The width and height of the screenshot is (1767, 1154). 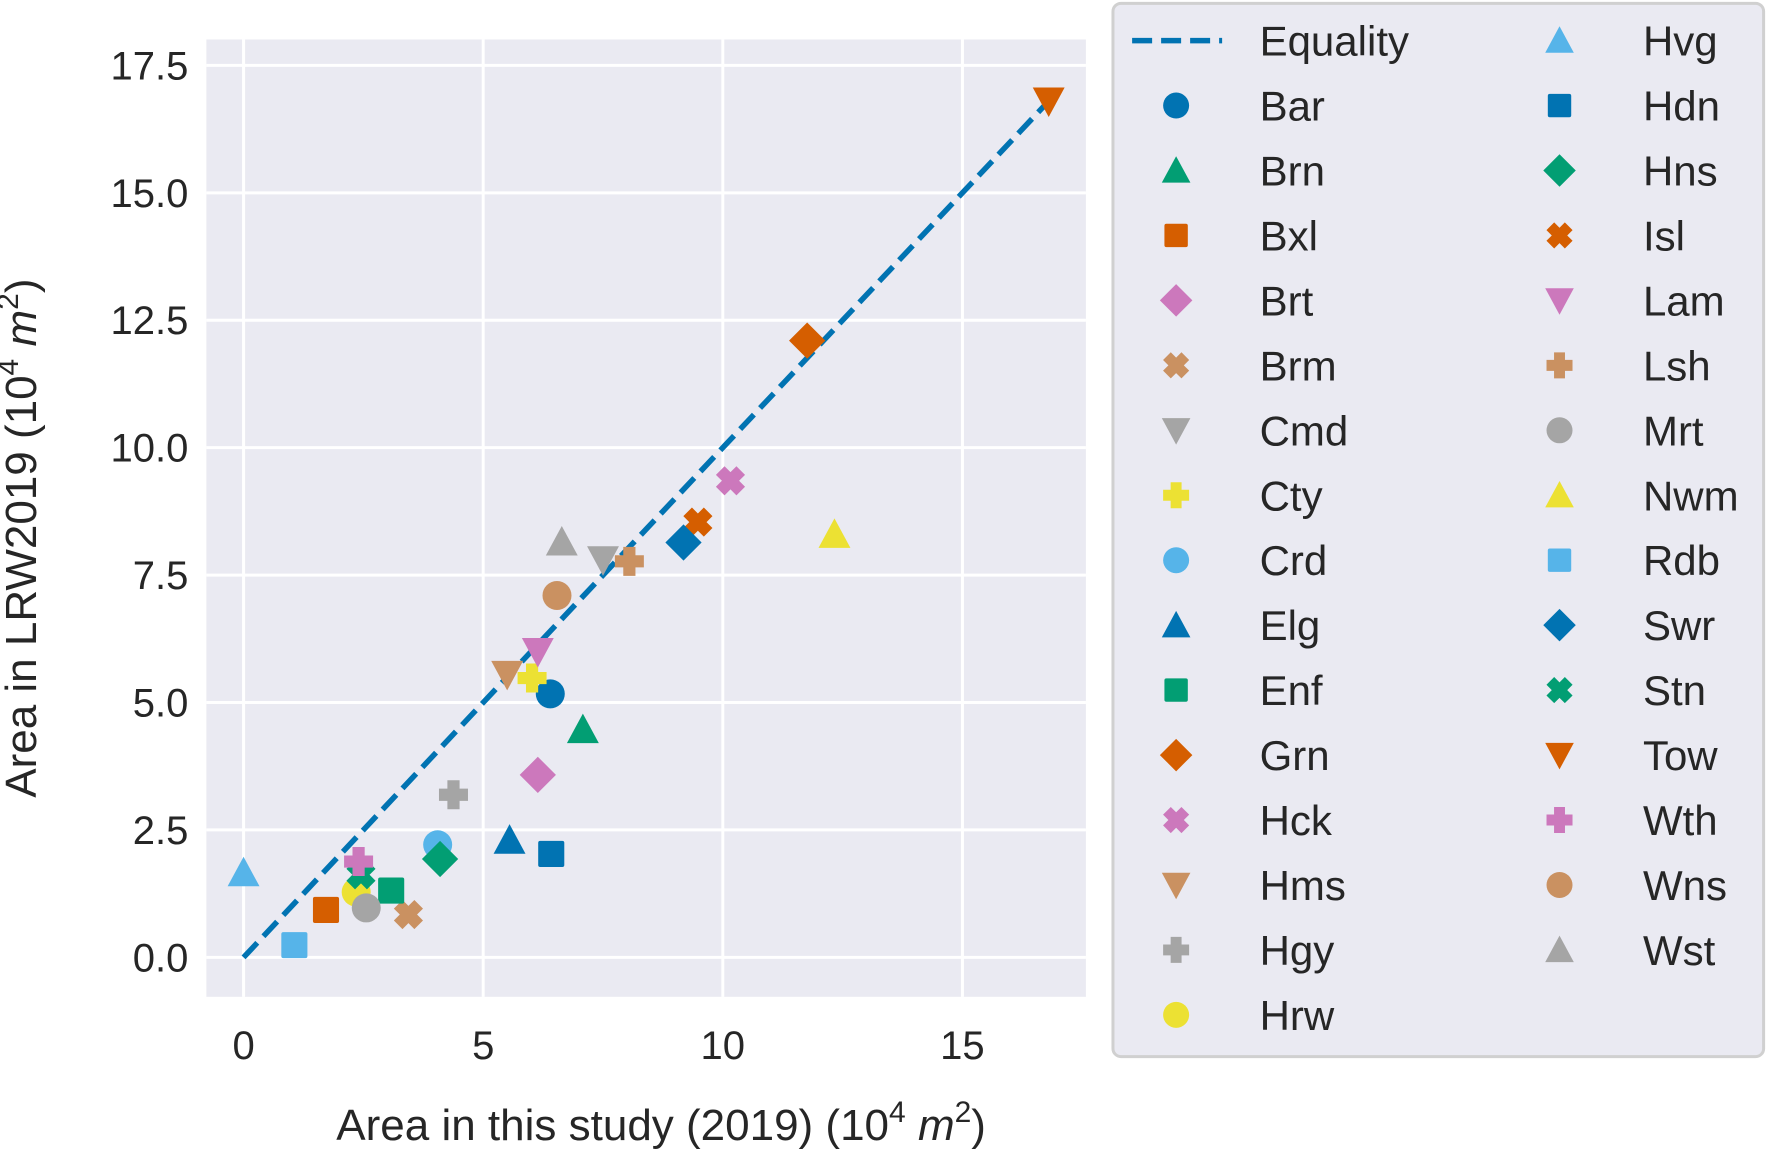 I want to click on legend-label: Bxl, so click(x=1289, y=235).